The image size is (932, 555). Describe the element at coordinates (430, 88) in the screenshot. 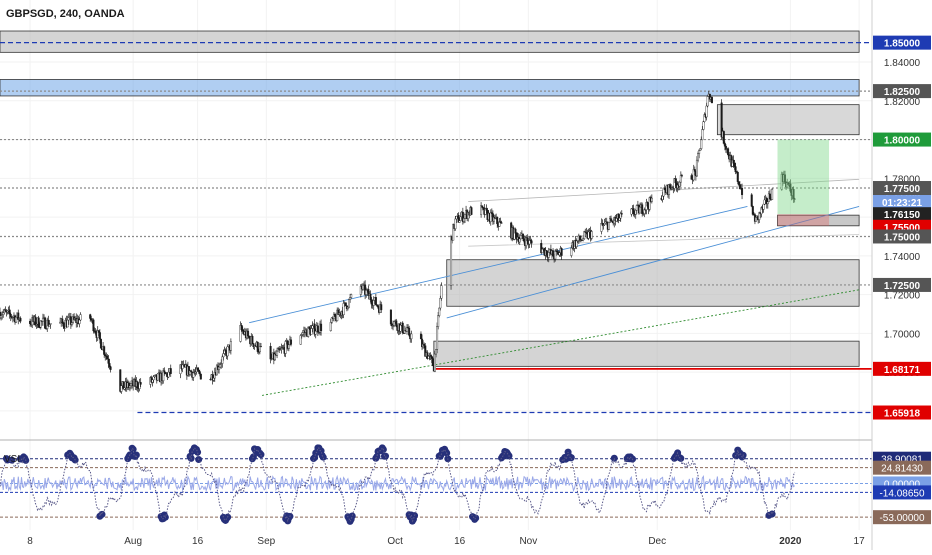

I see `resistance-zone-blue` at that location.